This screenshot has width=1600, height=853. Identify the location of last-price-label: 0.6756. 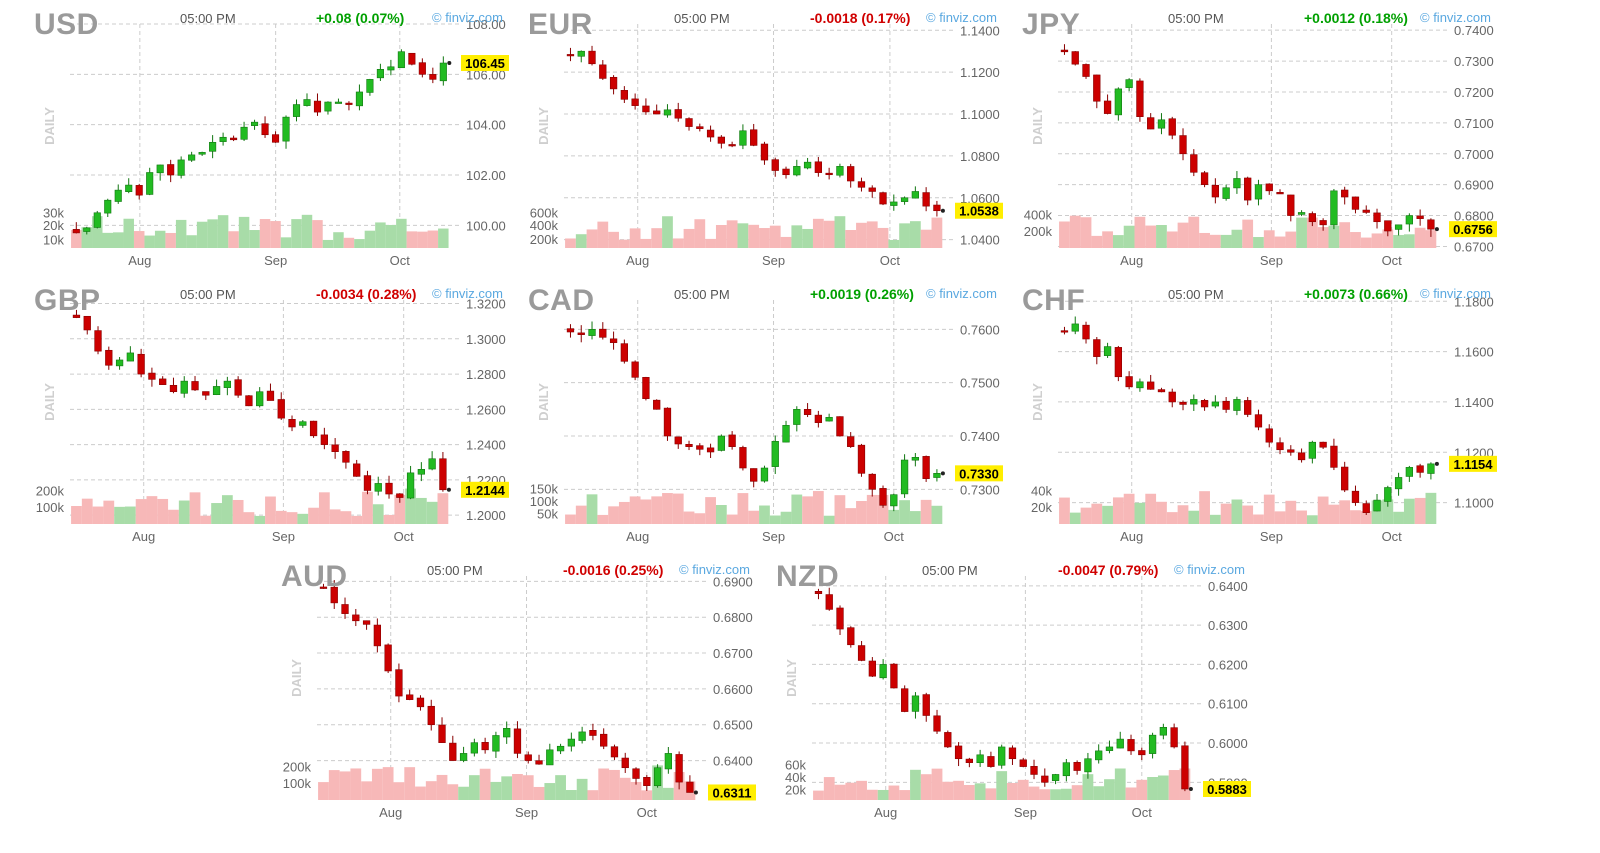
(1473, 229).